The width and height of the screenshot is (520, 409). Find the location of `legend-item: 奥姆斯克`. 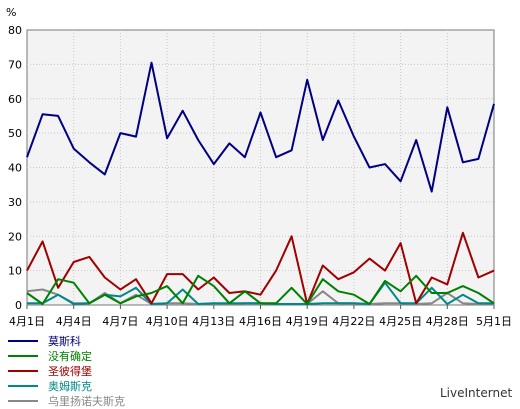

legend-item: 奥姆斯克 is located at coordinates (66, 385).